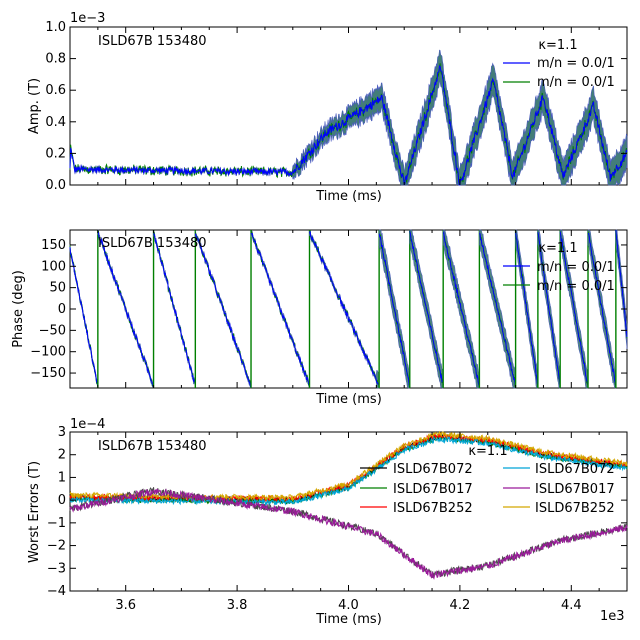 The height and width of the screenshot is (640, 640). What do you see at coordinates (53, 245) in the screenshot?
I see `ytick-label: 150` at bounding box center [53, 245].